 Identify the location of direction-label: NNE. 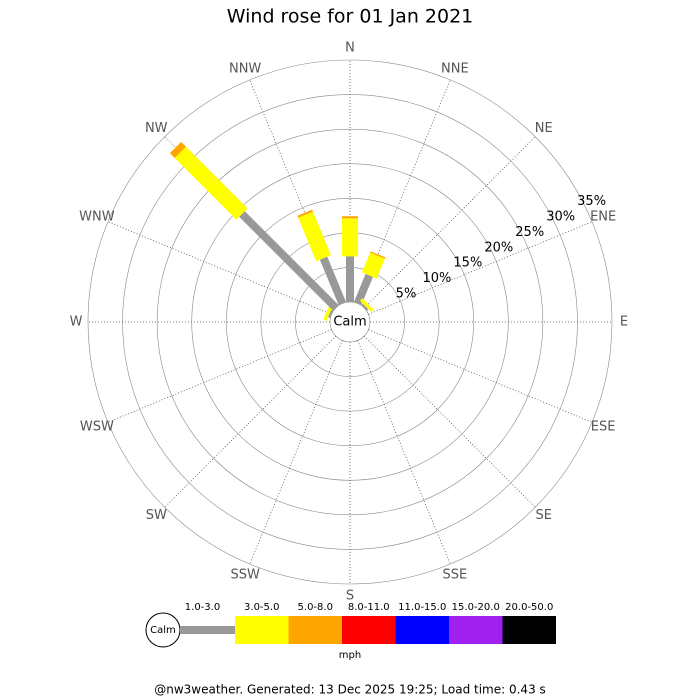
(455, 68).